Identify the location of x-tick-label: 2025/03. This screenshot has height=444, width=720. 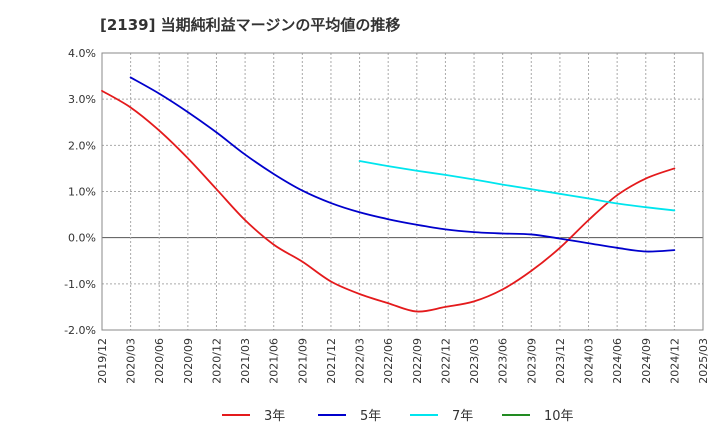
(703, 361).